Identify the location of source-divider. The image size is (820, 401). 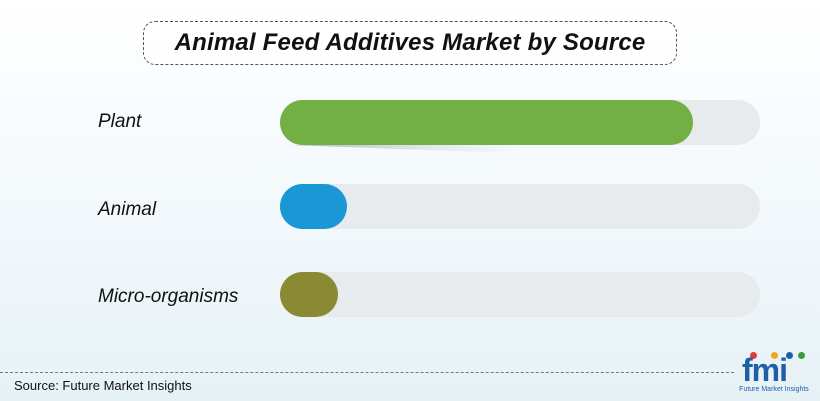
(367, 372).